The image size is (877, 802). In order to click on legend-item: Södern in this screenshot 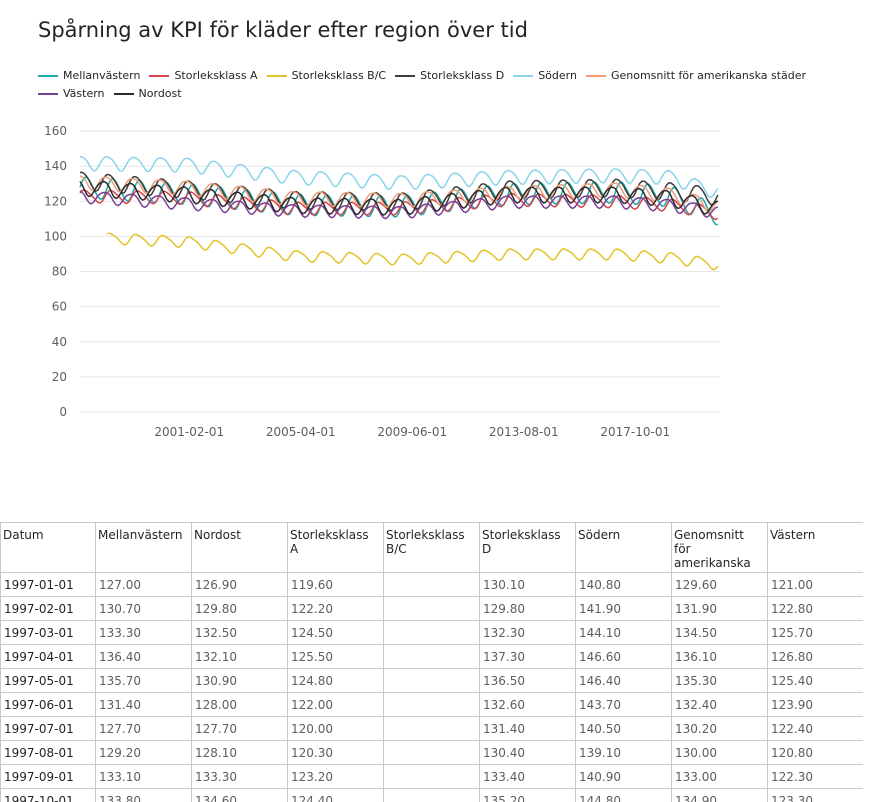, I will do `click(545, 76)`.